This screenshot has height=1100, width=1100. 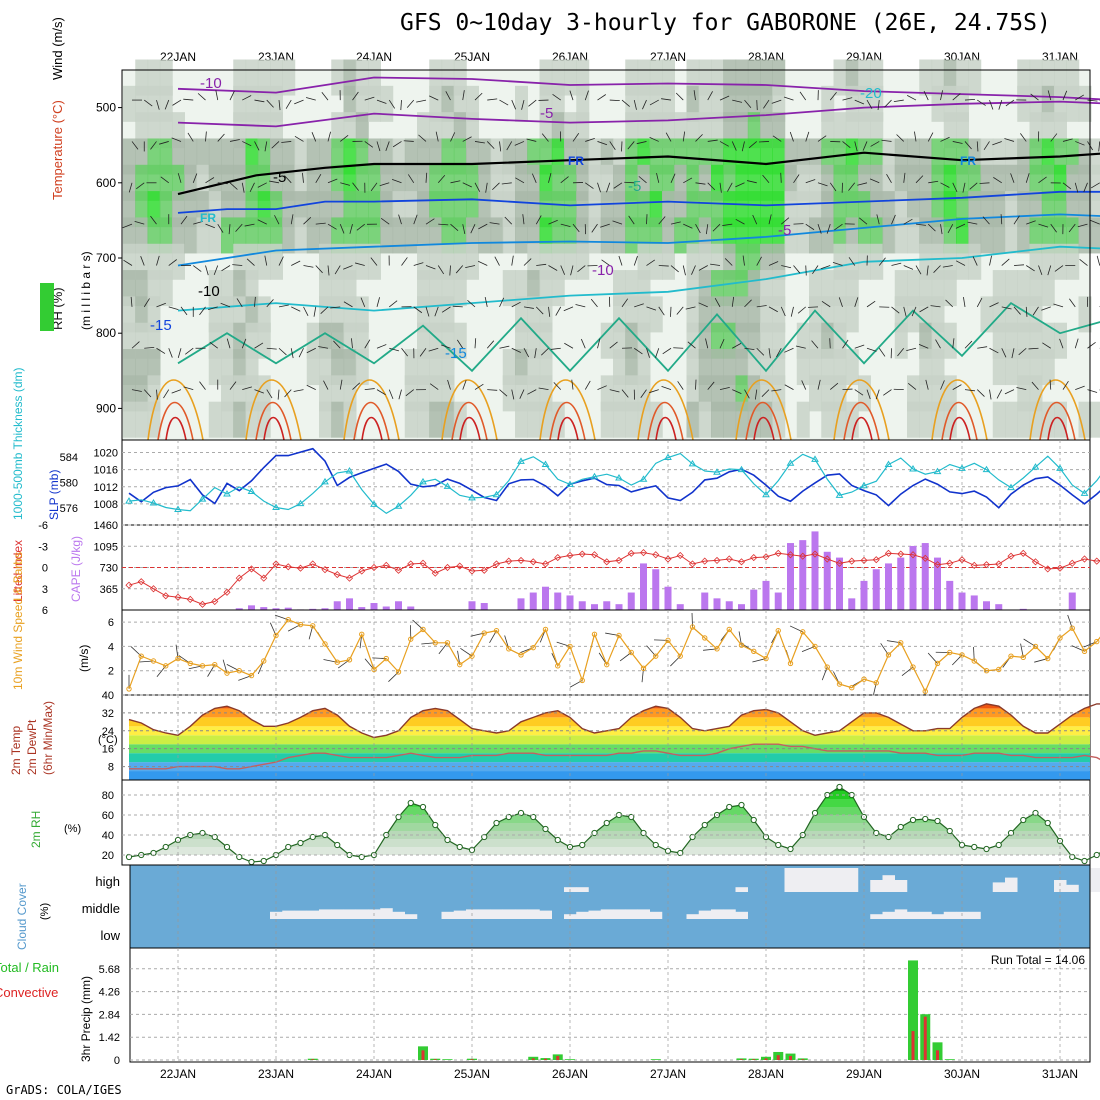 What do you see at coordinates (609, 740) in the screenshot?
I see `temp-band` at bounding box center [609, 740].